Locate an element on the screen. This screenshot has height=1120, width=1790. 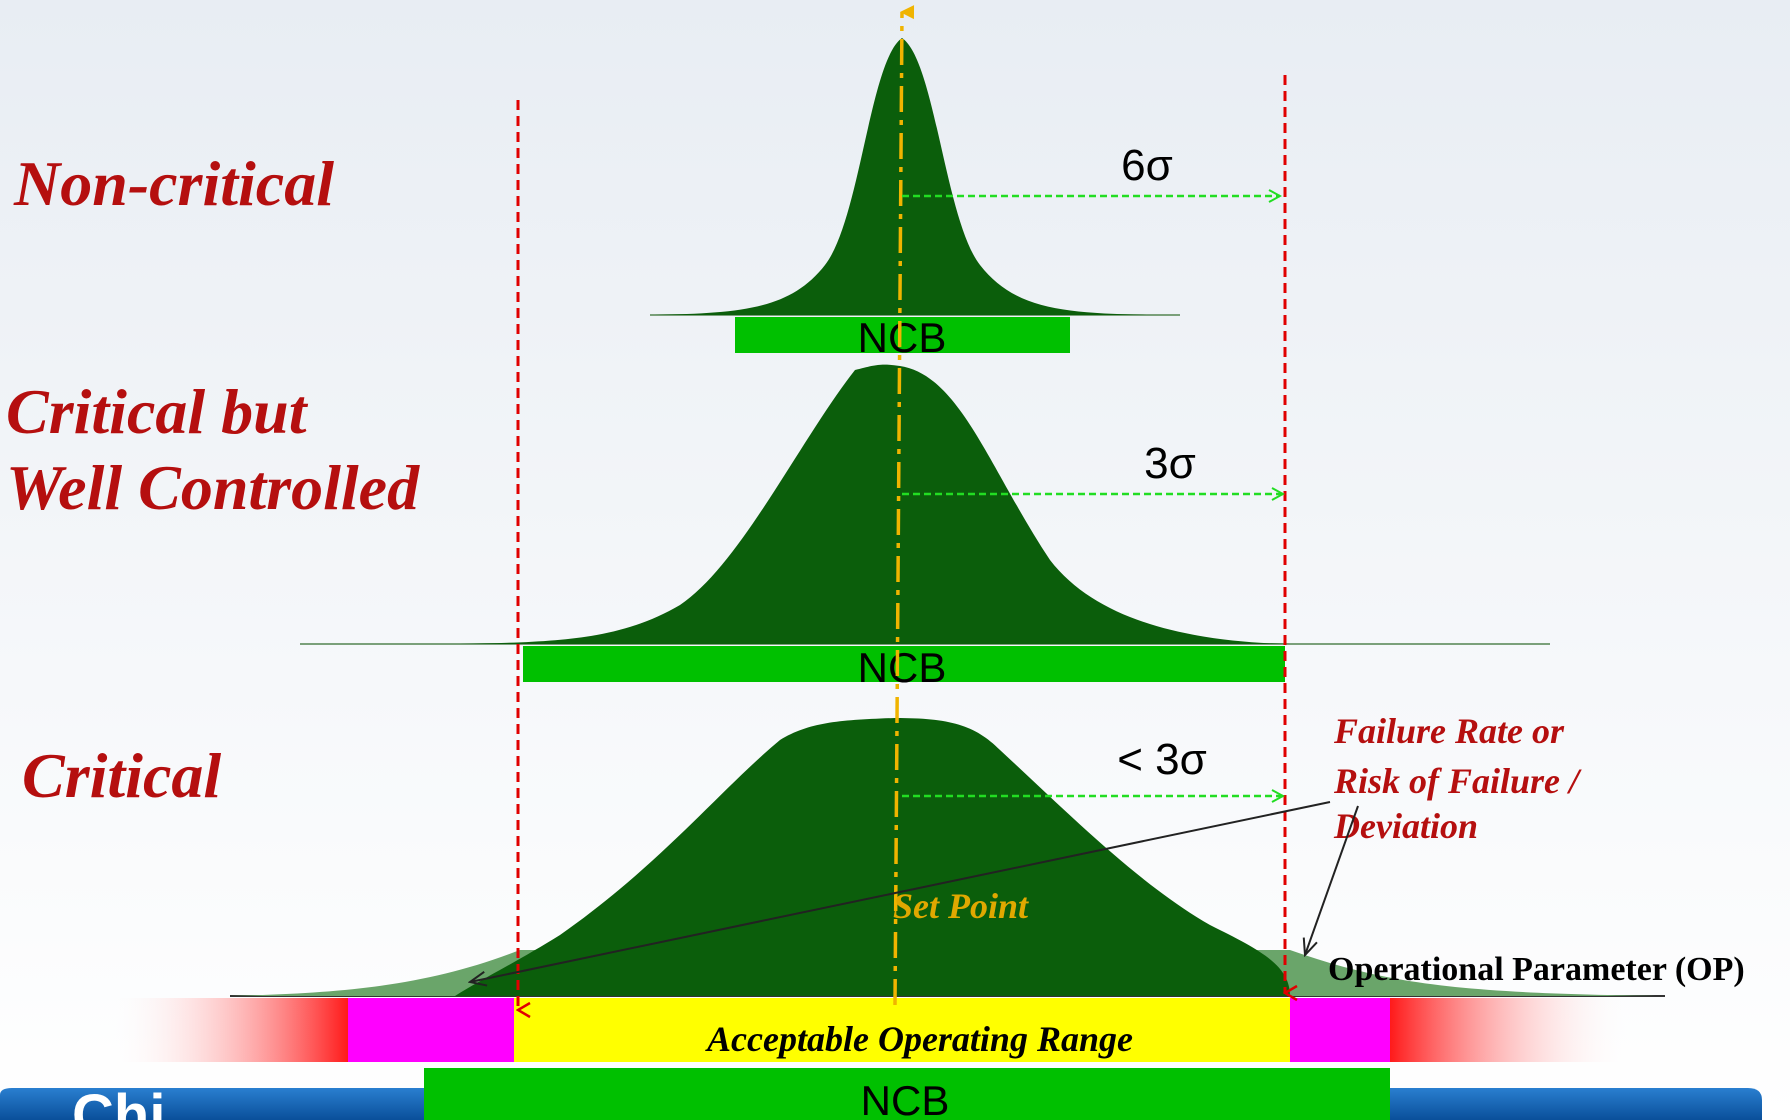
sigma-label-three: 3σ is located at coordinates (1170, 463).